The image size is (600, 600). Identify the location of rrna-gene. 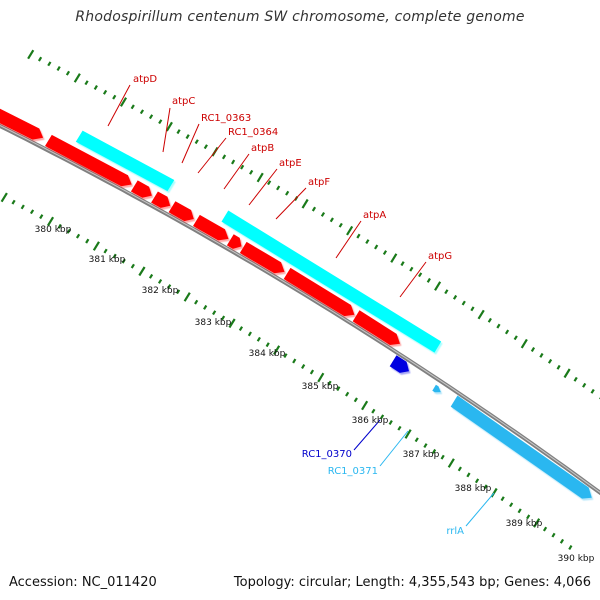
(521, 447).